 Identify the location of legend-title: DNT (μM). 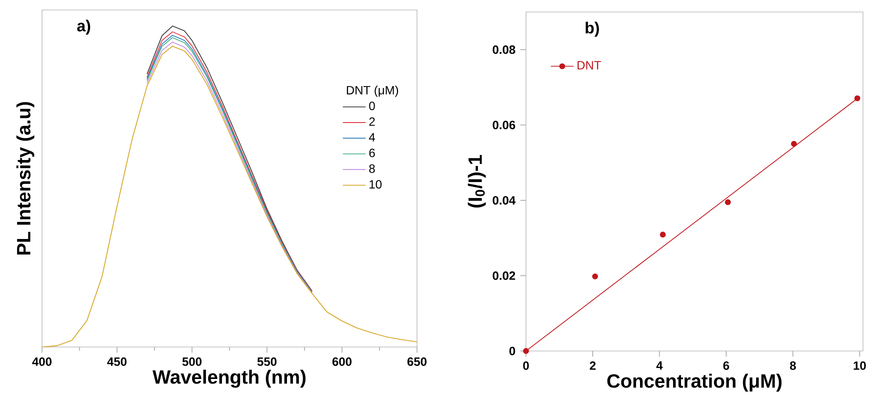
(372, 91).